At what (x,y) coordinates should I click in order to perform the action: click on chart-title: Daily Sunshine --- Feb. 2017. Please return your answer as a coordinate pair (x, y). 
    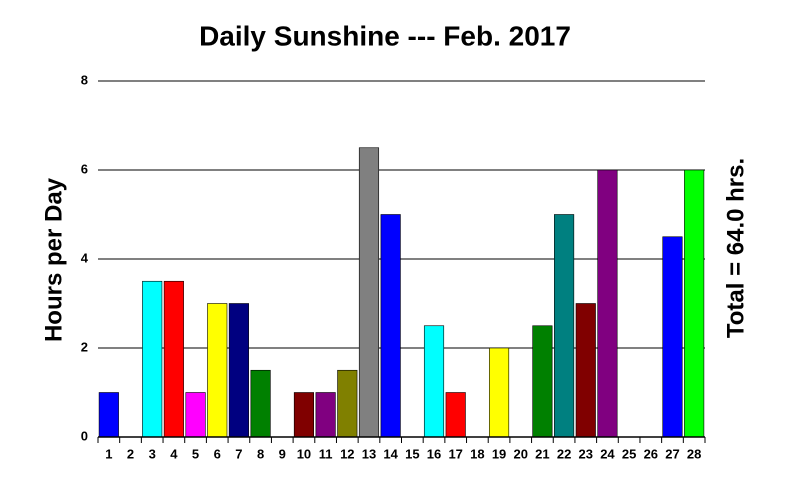
    Looking at the image, I should click on (385, 35).